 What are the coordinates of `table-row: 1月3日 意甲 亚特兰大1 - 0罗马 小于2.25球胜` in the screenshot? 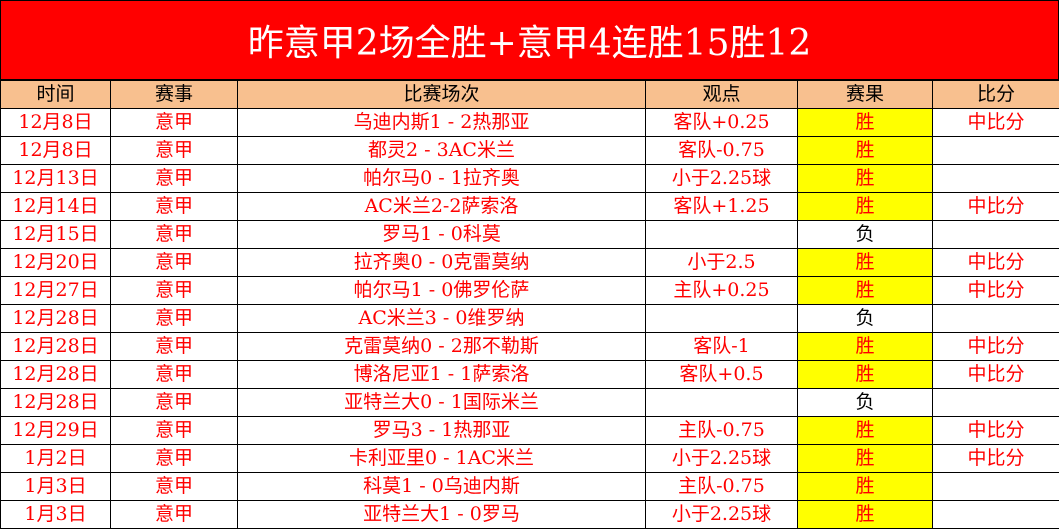 It's located at (529, 514).